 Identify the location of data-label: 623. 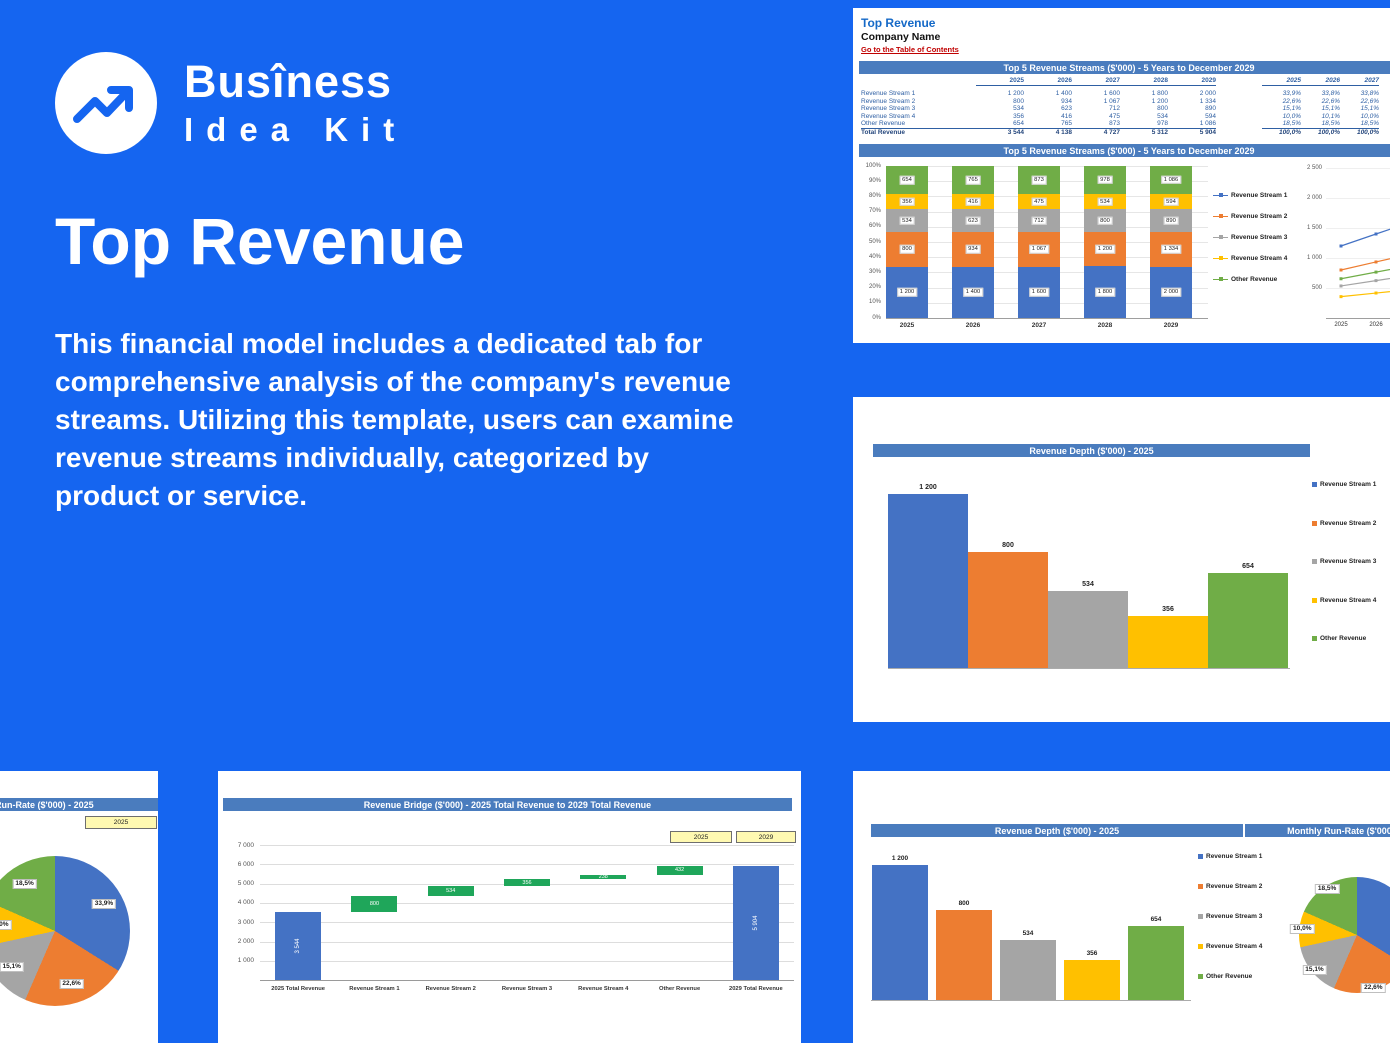
(973, 221).